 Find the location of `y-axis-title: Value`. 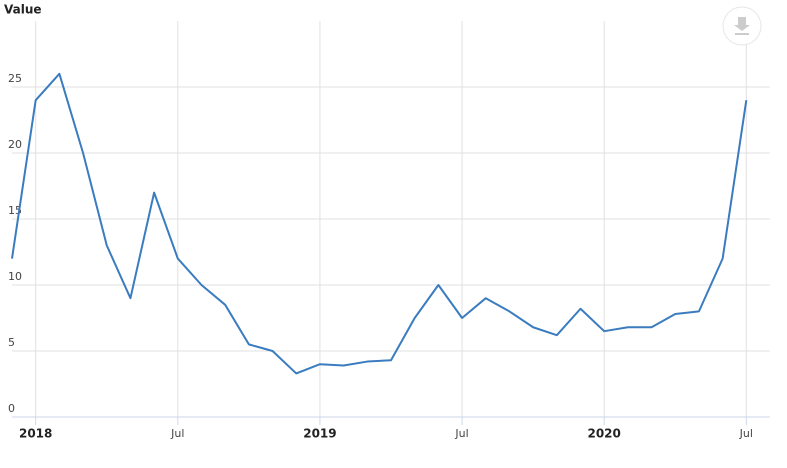

y-axis-title: Value is located at coordinates (23, 10).